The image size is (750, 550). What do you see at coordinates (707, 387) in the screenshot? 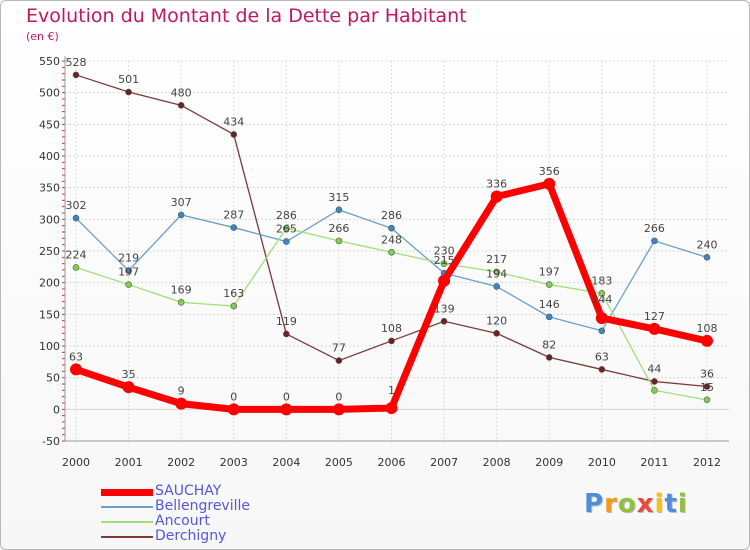
I see `data-label-ancourt: 15` at bounding box center [707, 387].